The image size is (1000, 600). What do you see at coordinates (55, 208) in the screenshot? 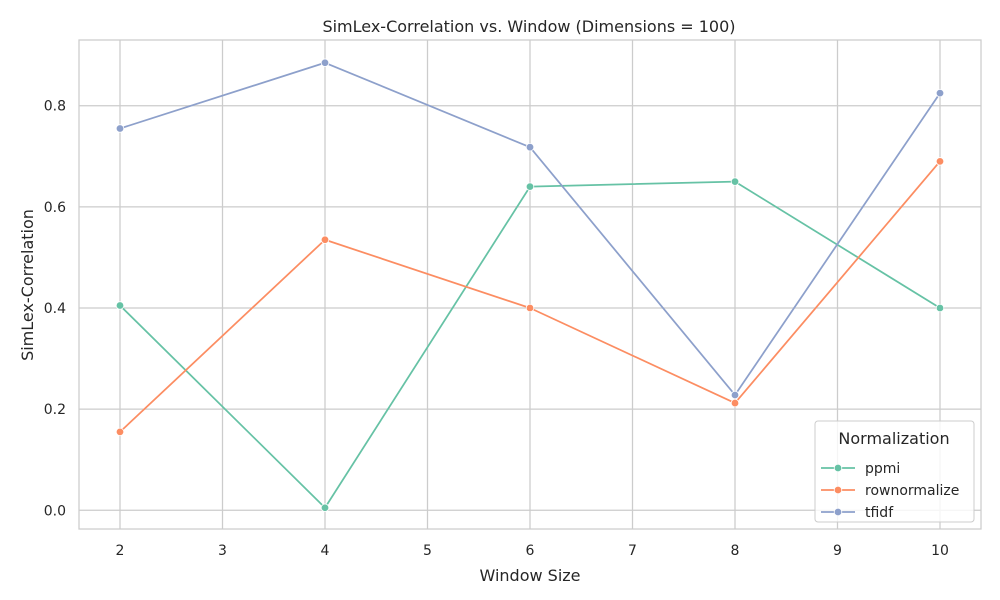
I see `y-tick-label: 0.6` at bounding box center [55, 208].